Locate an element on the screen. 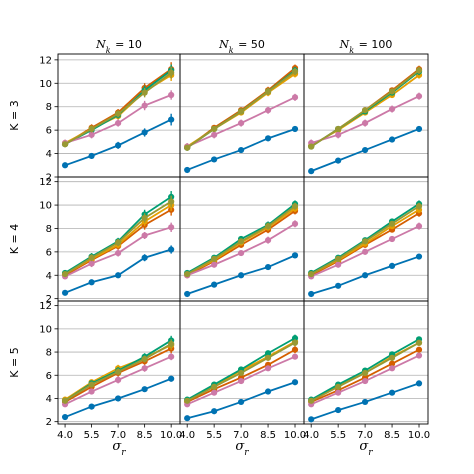 This screenshot has width=474, height=474. panel-r2-c2 is located at coordinates (242, 239).